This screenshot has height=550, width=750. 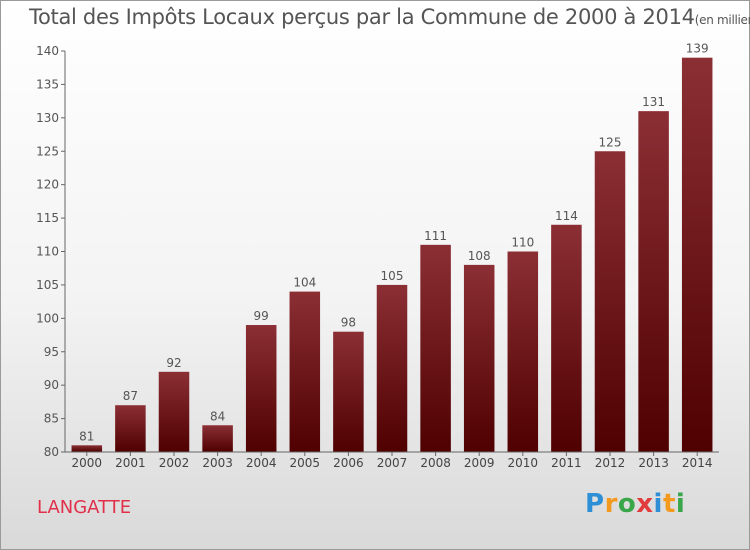 I want to click on logo-letter: t, so click(x=669, y=504).